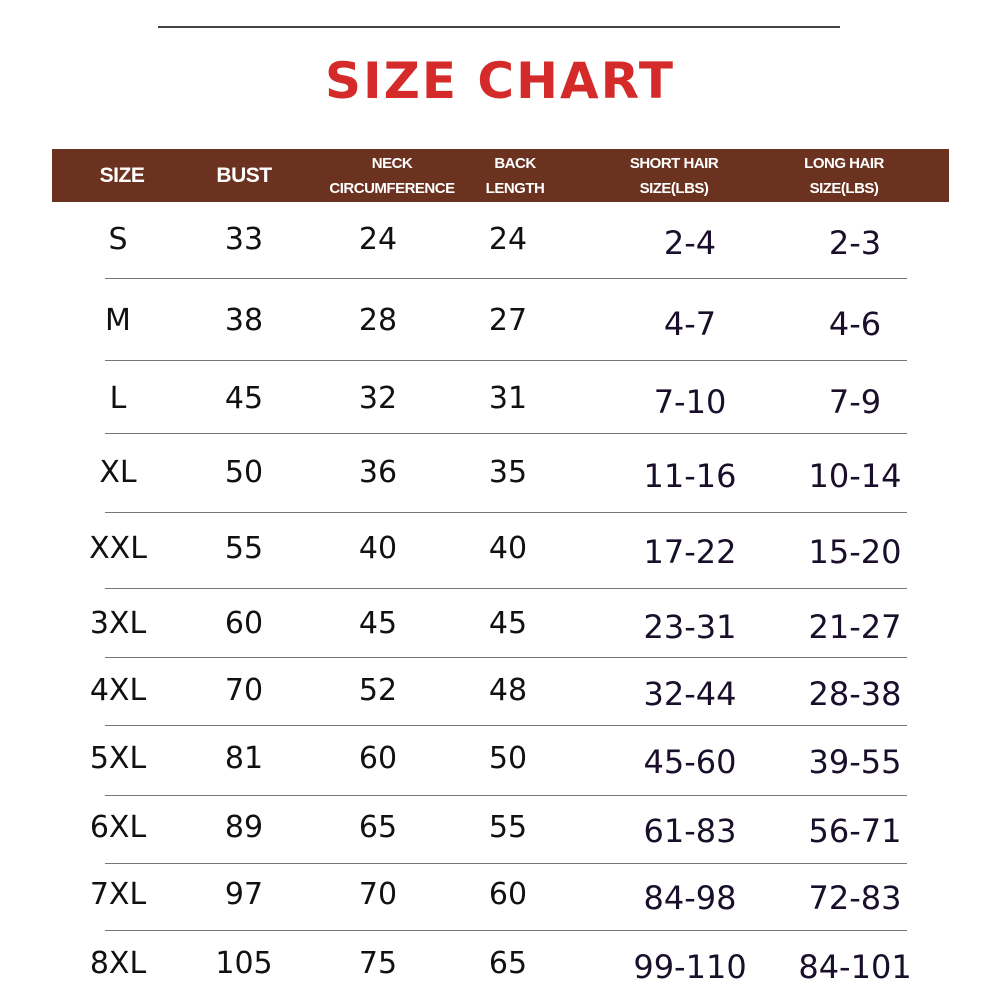 This screenshot has height=1000, width=1000. What do you see at coordinates (508, 623) in the screenshot?
I see `cell-back: 45` at bounding box center [508, 623].